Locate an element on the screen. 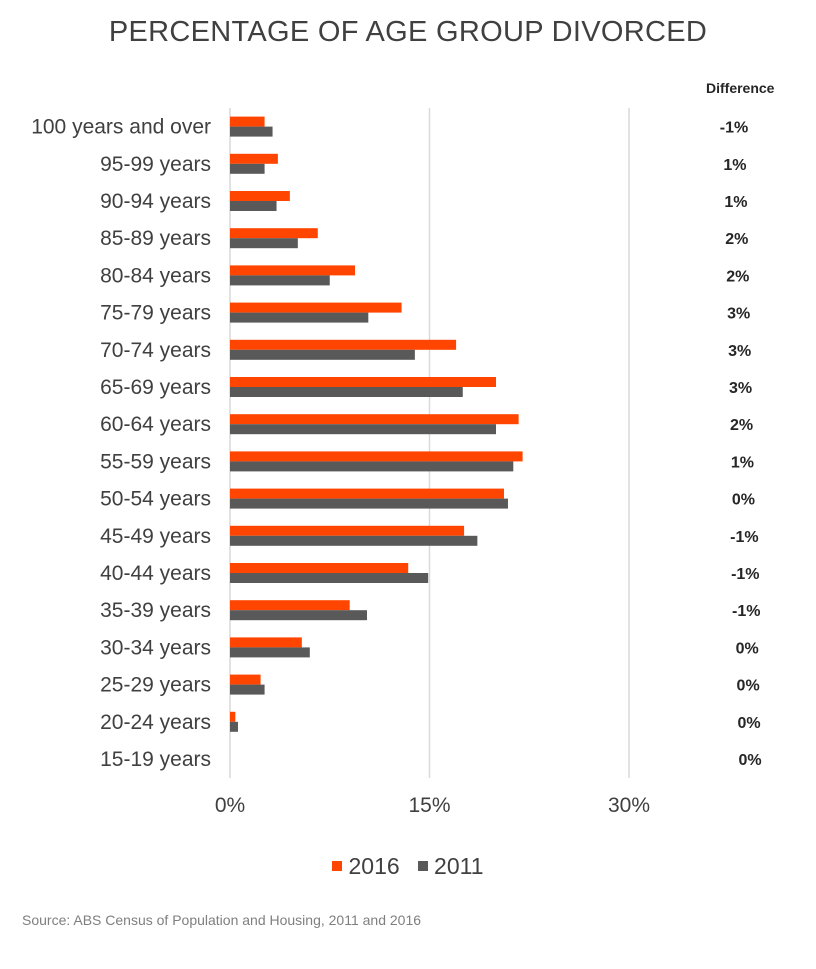 This screenshot has width=816, height=969. legend-item-2011: 2011 is located at coordinates (451, 866).